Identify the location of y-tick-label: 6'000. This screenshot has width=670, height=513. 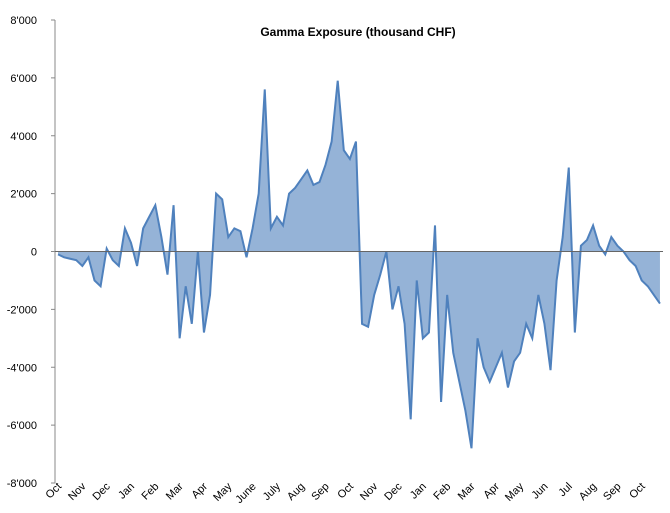
(23, 79).